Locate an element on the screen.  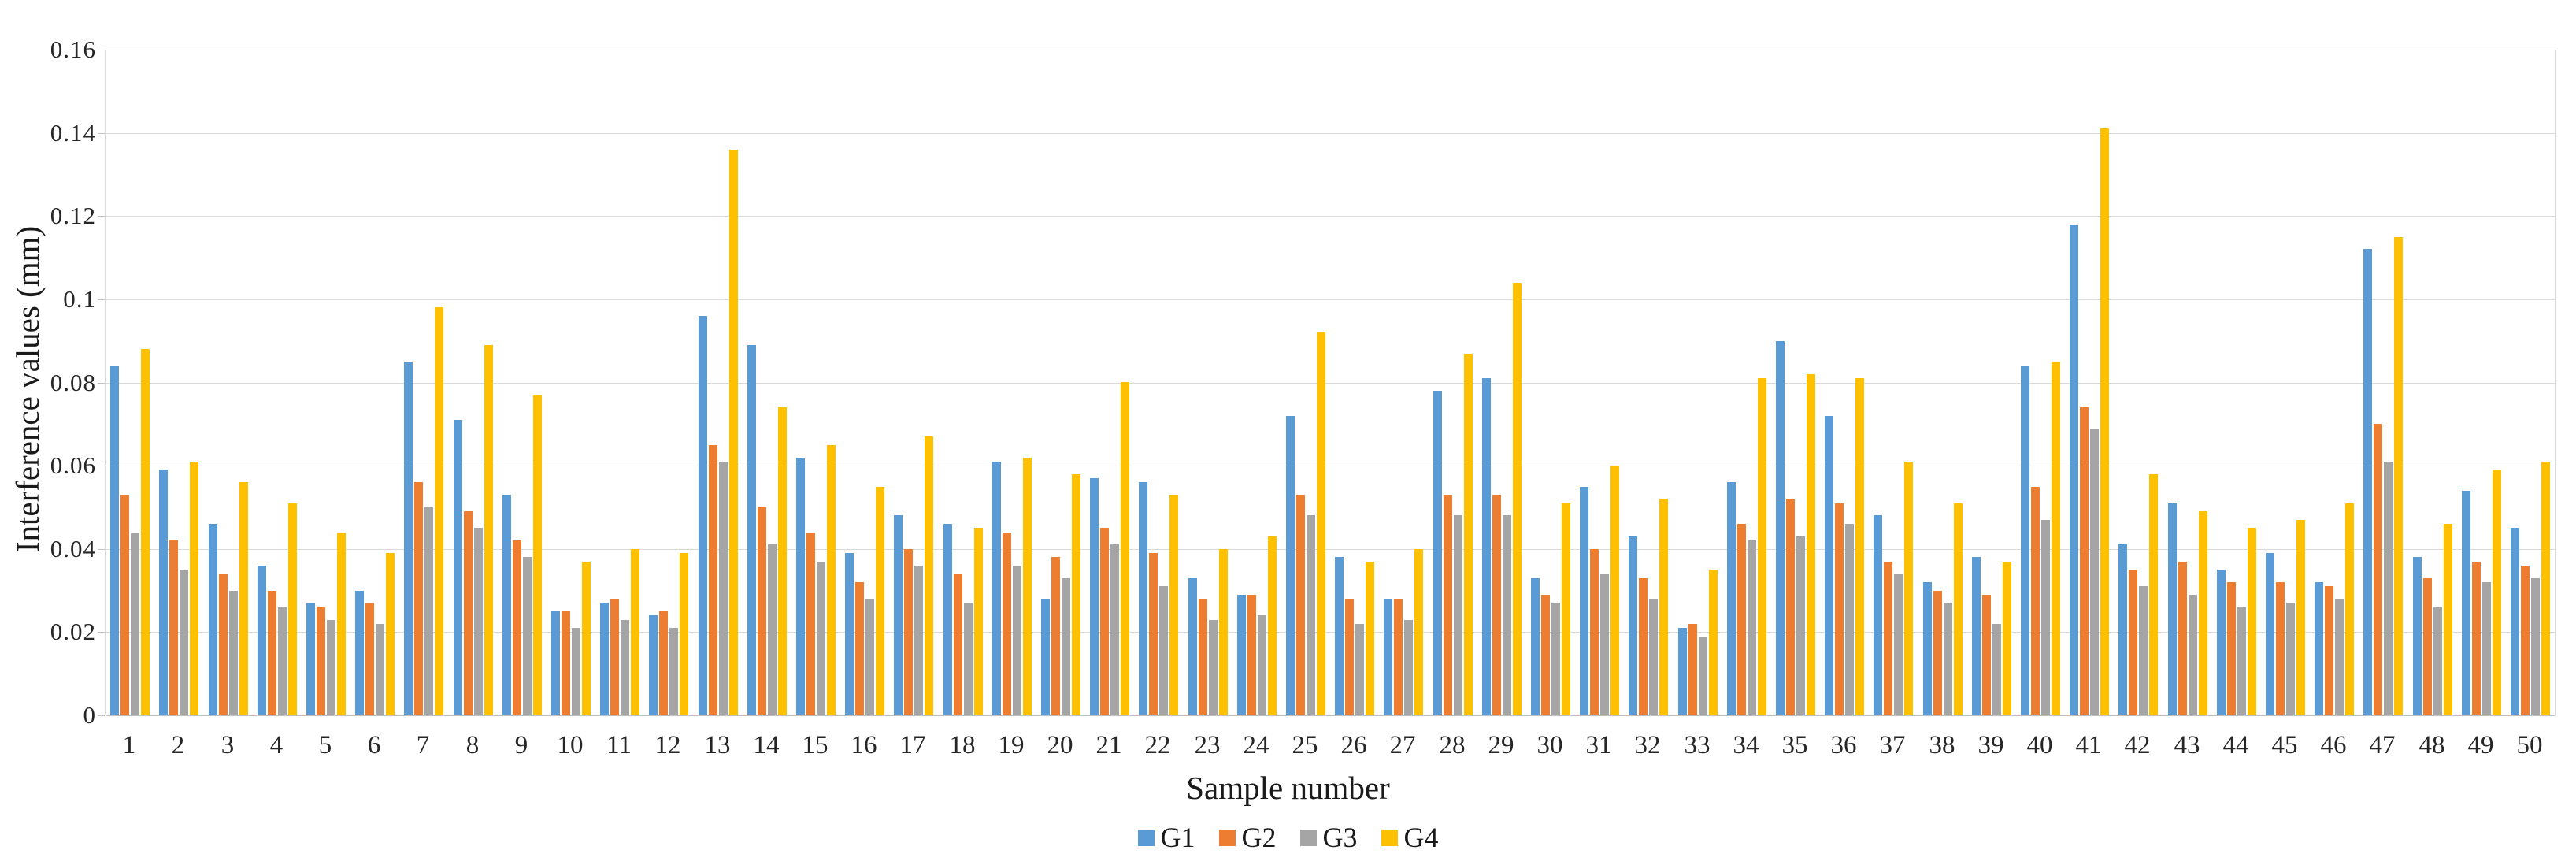
x-axis-title: Sample number is located at coordinates (1288, 788).